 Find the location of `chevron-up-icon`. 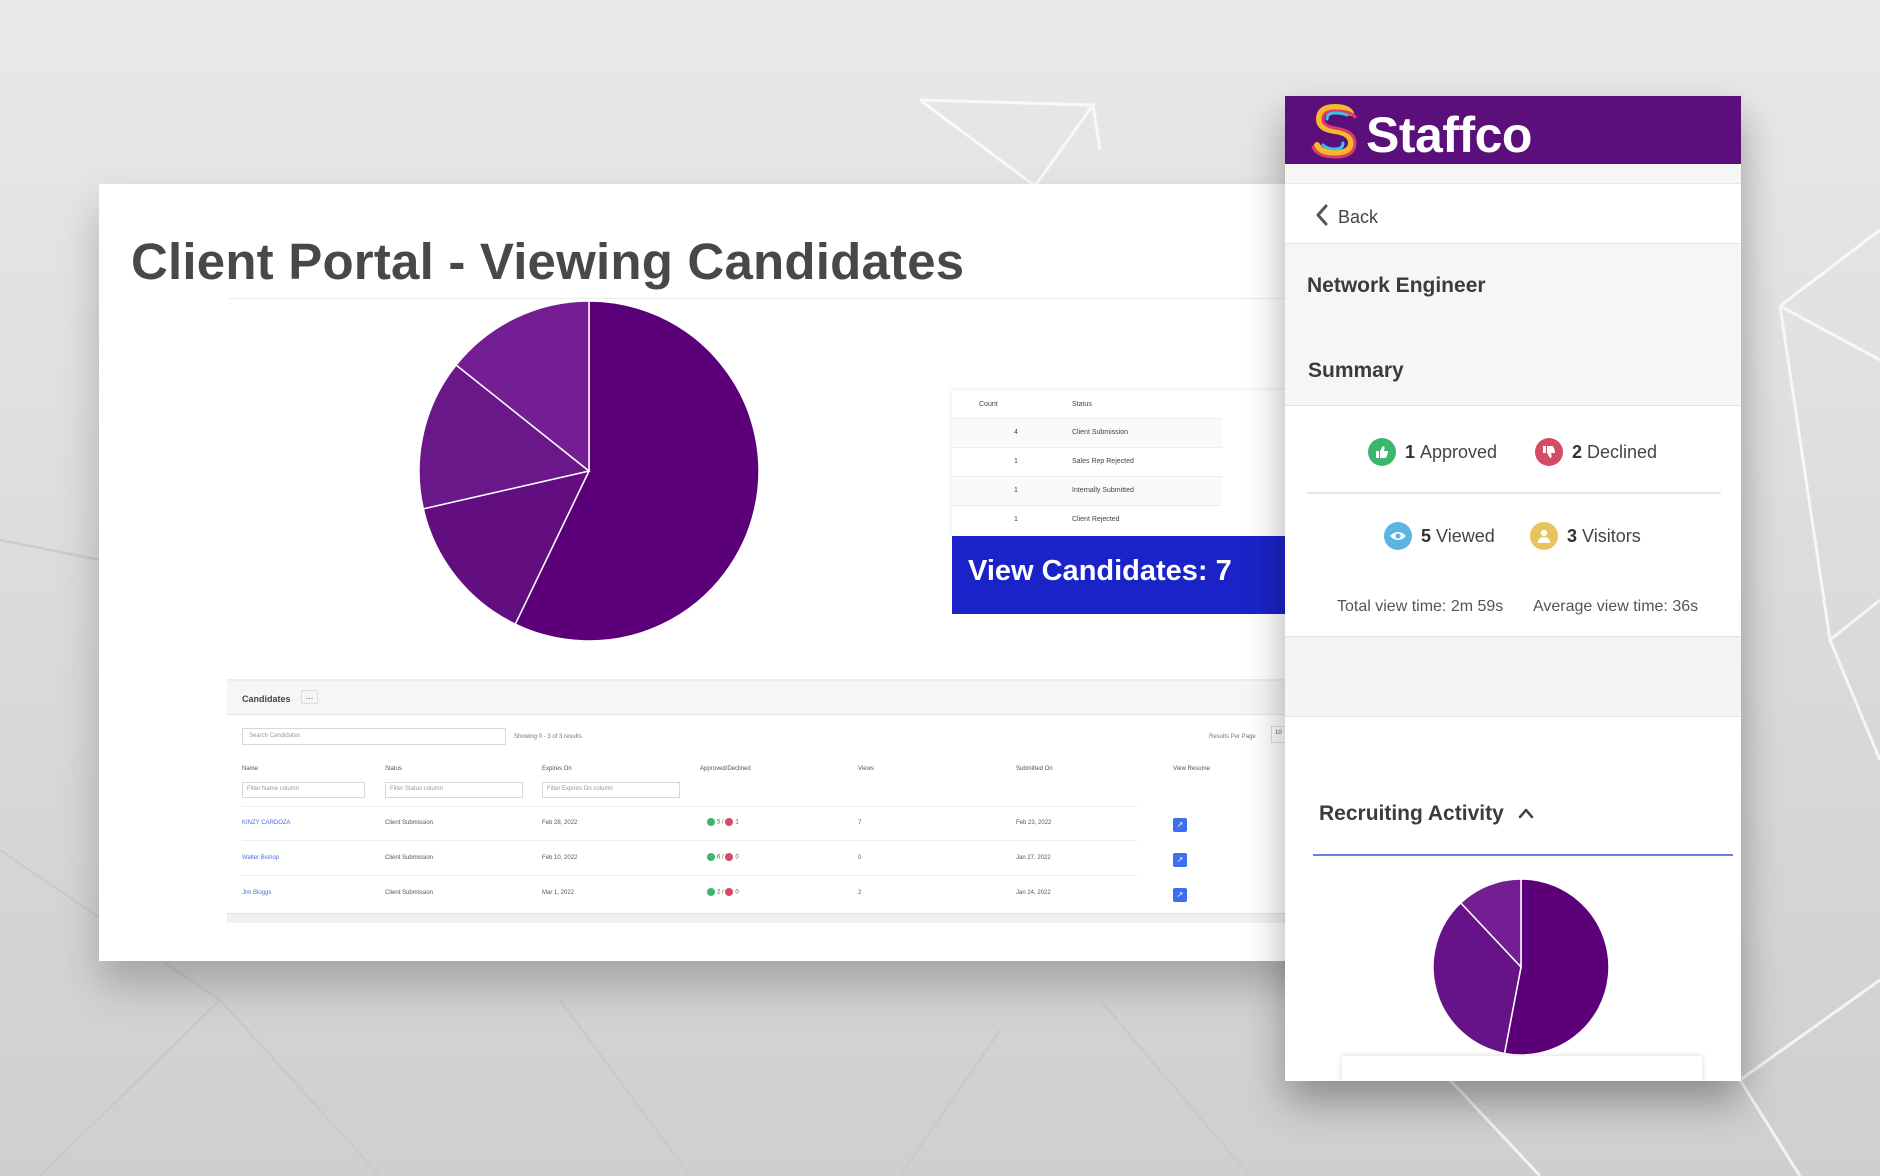

chevron-up-icon is located at coordinates (1526, 813).